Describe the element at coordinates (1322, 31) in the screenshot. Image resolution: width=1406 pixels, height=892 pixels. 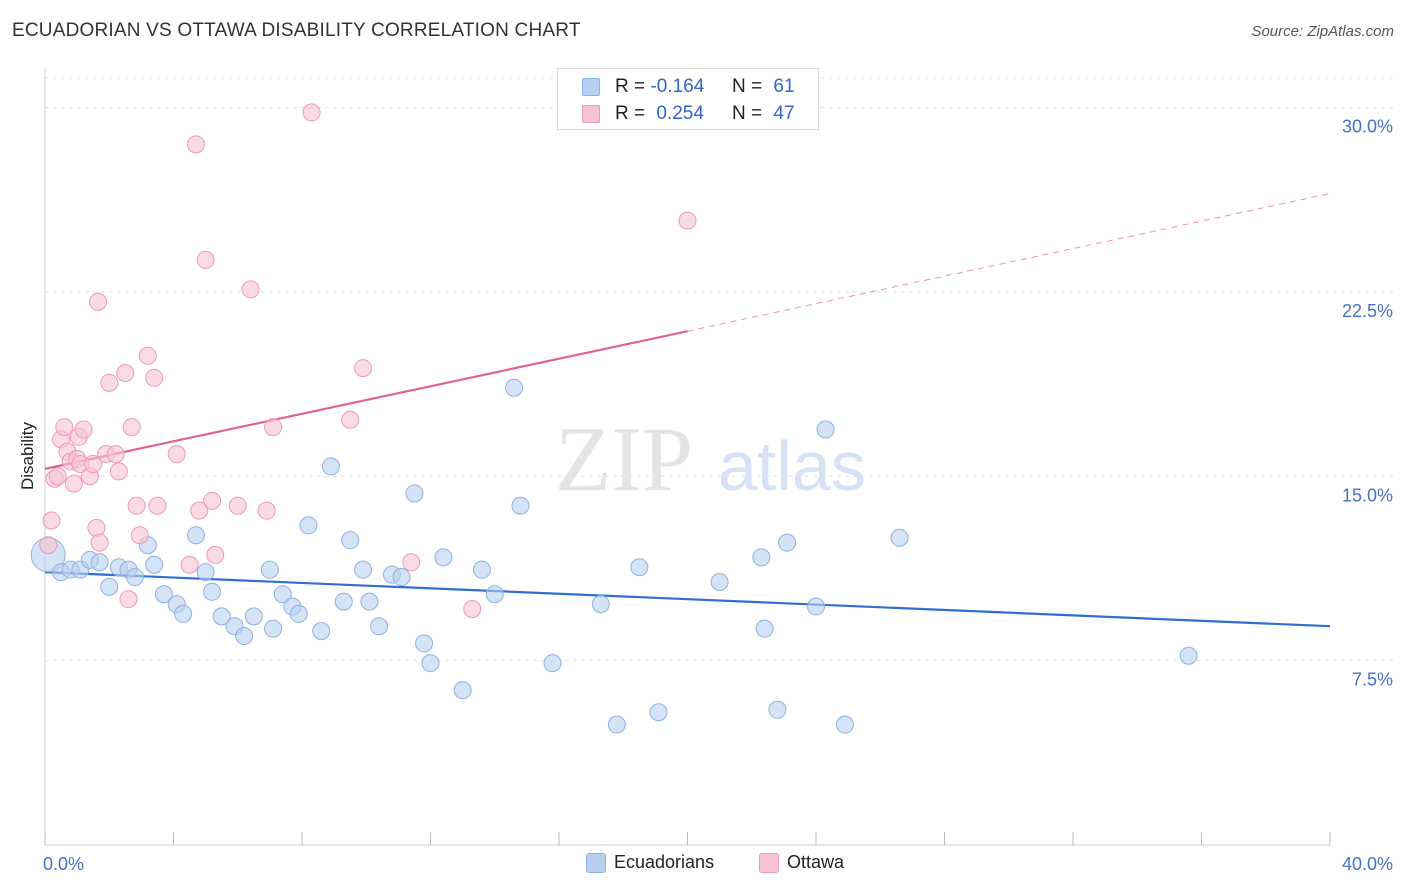
I see `chart-source: Source: ZipAtlas.com` at that location.